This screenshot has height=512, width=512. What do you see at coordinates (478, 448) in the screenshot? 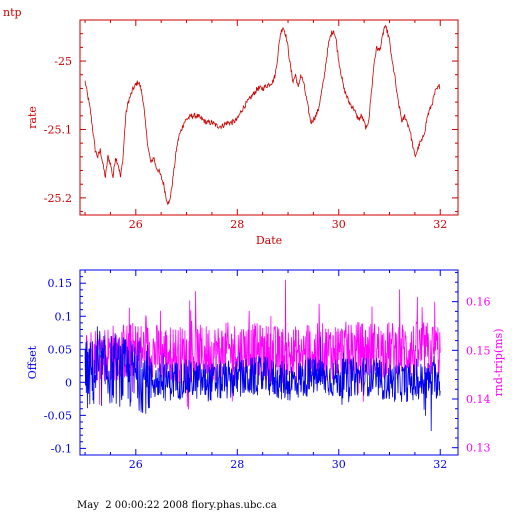
I see `y-right-tick-label: 0.13` at bounding box center [478, 448].